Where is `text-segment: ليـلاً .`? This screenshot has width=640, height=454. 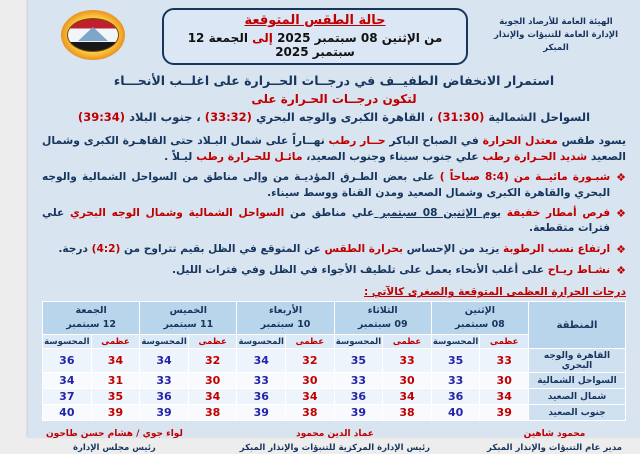
text-segment: ليـلاً . is located at coordinates (178, 156).